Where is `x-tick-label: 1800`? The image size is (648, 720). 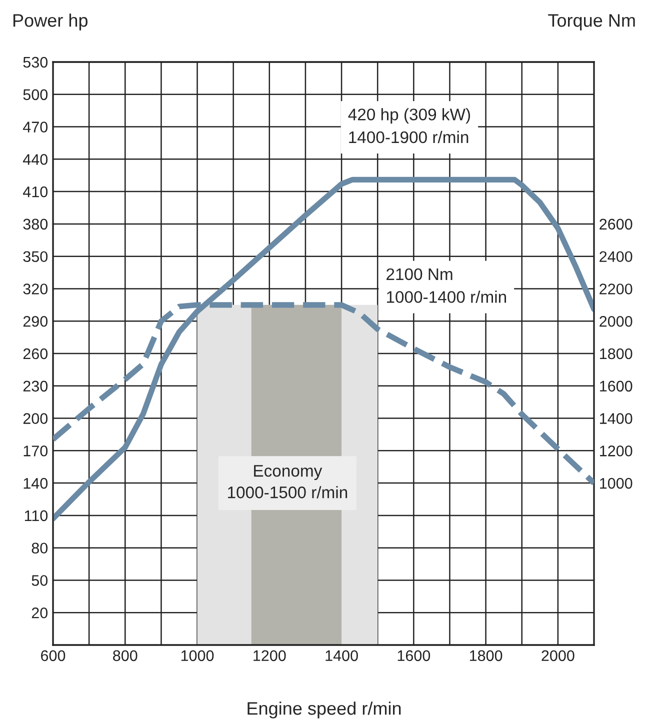 x-tick-label: 1800 is located at coordinates (486, 656).